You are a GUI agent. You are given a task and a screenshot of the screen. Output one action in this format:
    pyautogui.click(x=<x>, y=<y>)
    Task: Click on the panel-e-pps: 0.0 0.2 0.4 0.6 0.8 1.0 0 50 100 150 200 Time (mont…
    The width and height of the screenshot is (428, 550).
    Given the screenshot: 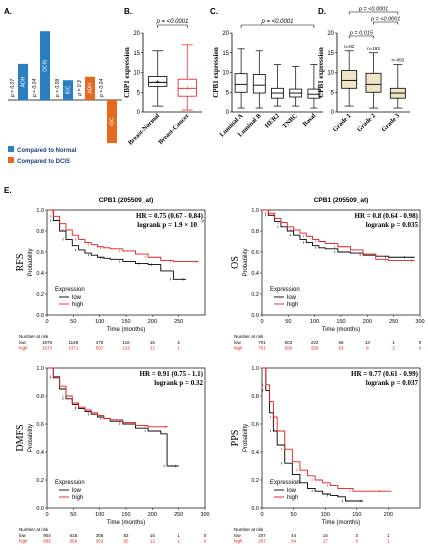 What is the action you would take?
    pyautogui.click(x=325, y=455)
    